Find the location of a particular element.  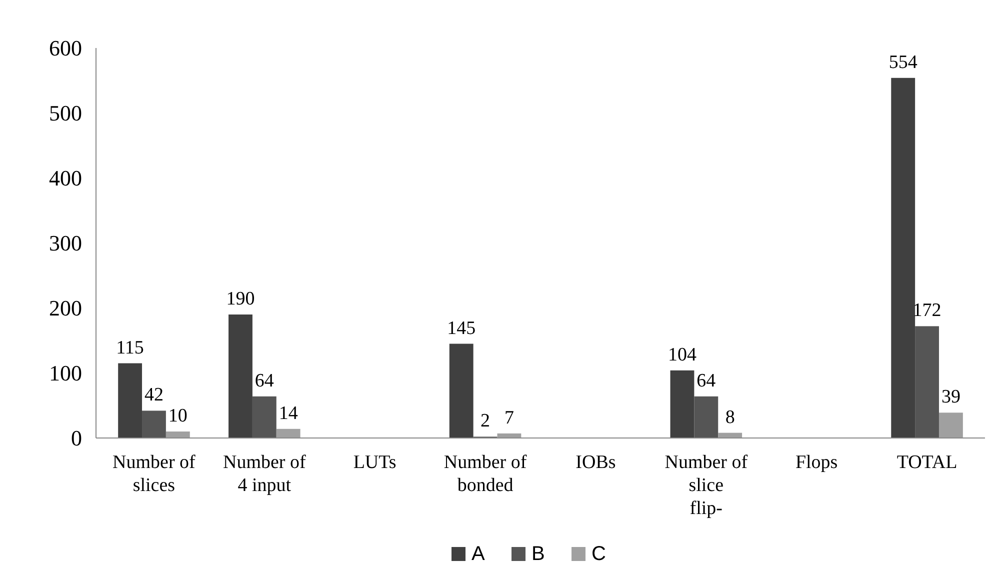

y-tick-label: 100 is located at coordinates (65, 373).